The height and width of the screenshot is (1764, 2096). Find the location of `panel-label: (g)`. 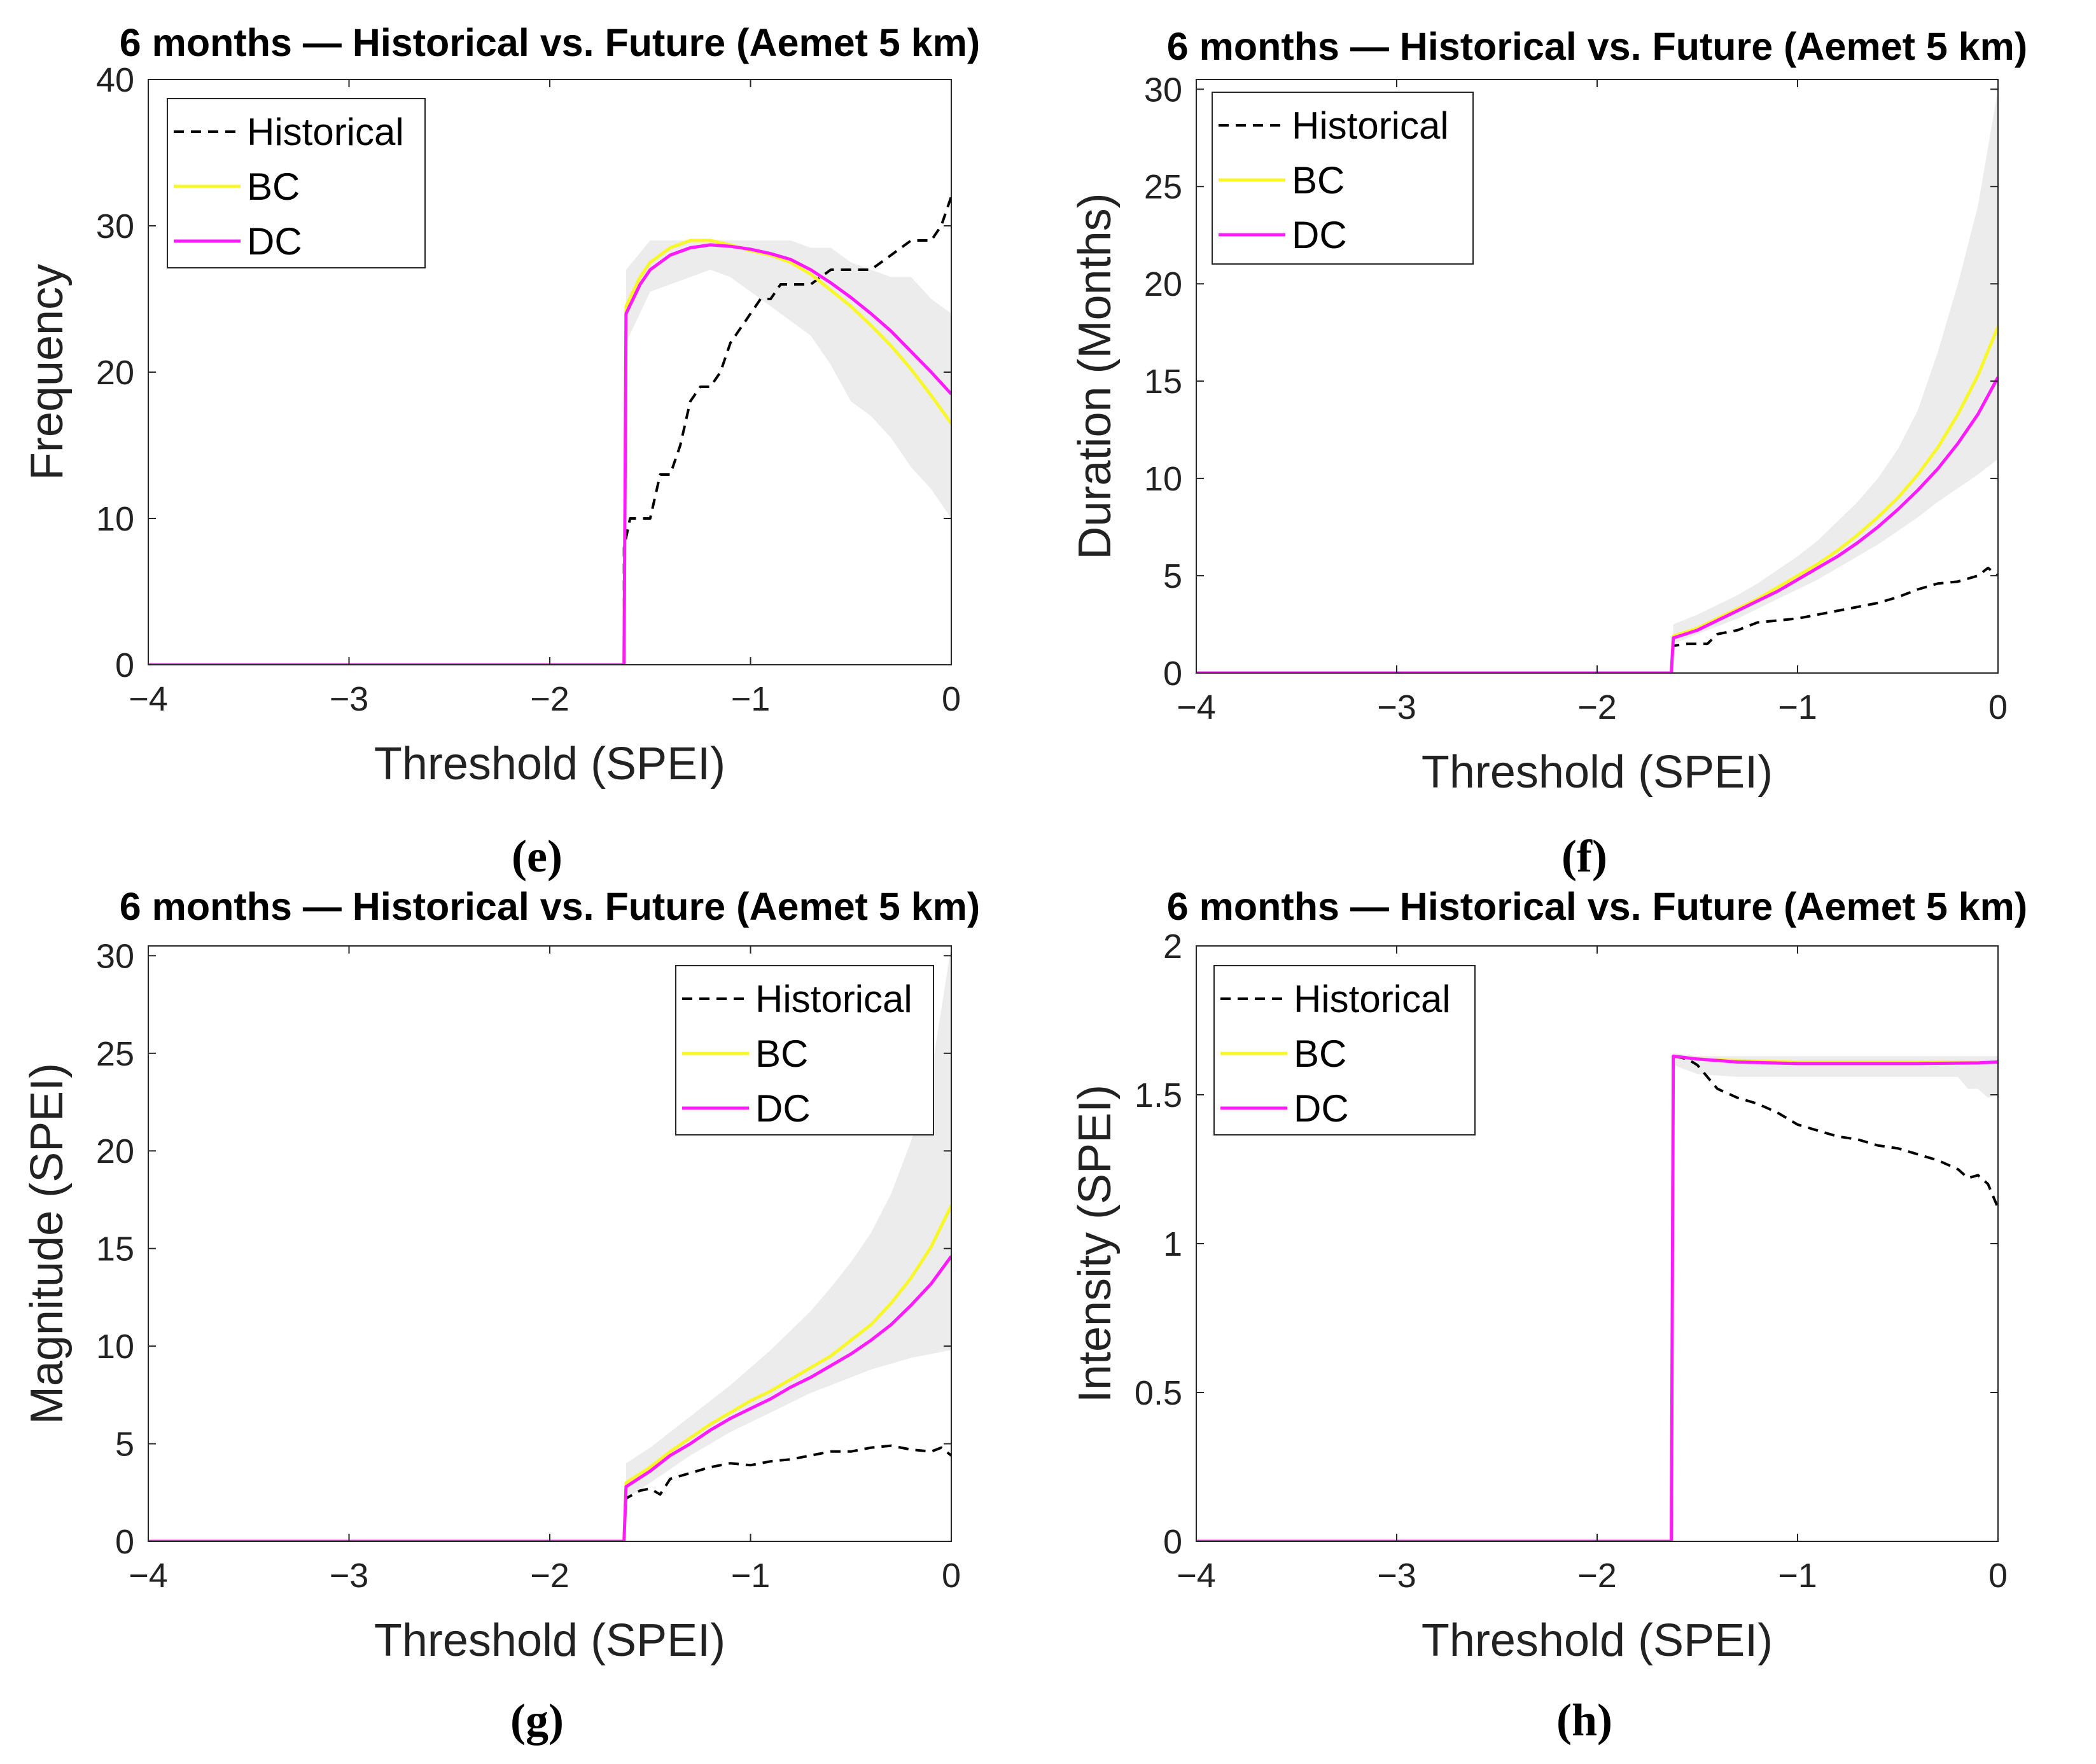

panel-label: (g) is located at coordinates (537, 1721).